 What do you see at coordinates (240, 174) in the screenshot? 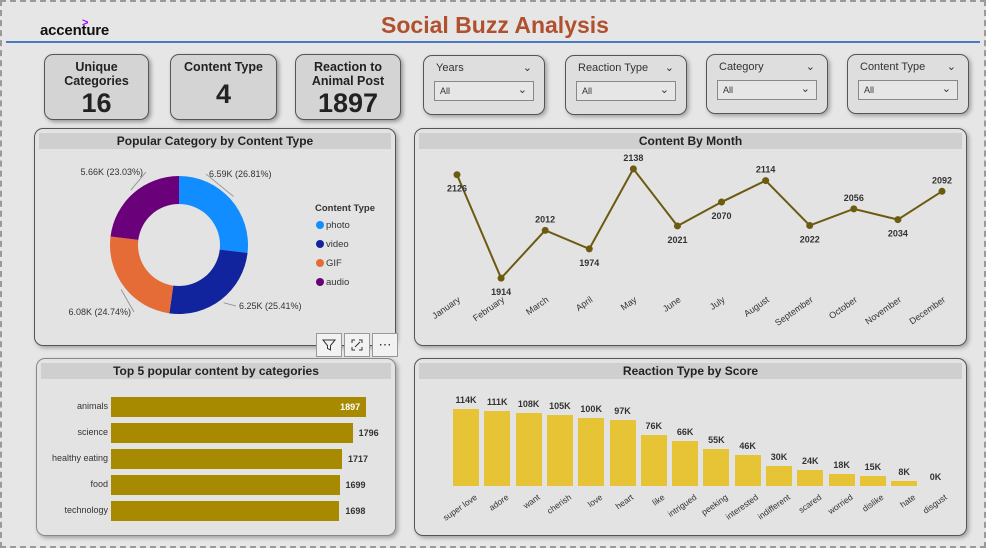
I see `slice-data-label: 6.59K (26.81%)` at bounding box center [240, 174].